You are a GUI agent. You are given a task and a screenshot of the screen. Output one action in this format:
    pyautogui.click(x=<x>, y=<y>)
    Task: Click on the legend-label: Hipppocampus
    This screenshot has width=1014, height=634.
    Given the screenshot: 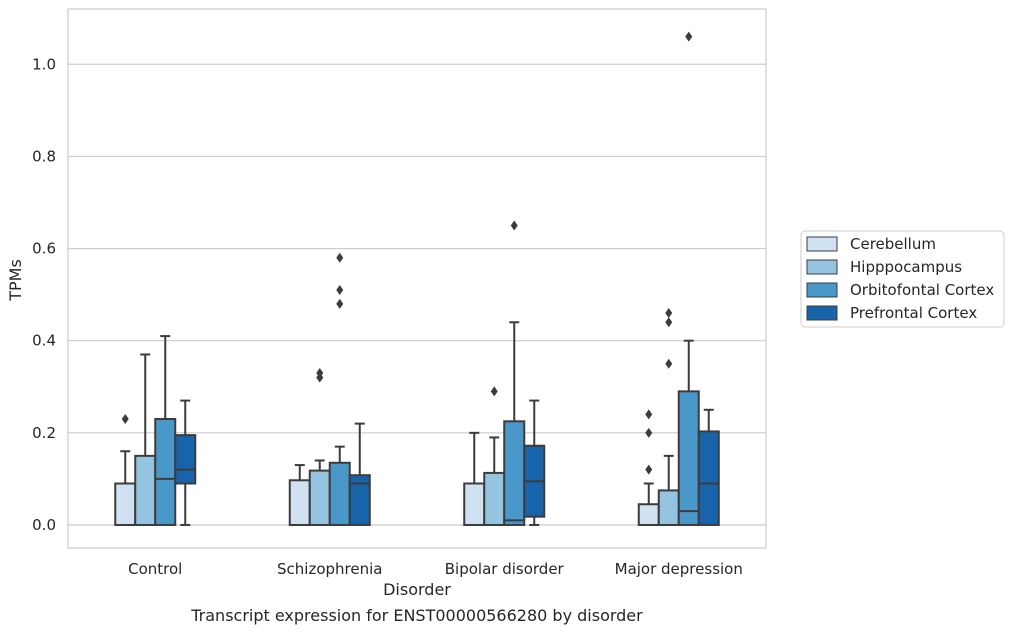 What is the action you would take?
    pyautogui.click(x=906, y=267)
    